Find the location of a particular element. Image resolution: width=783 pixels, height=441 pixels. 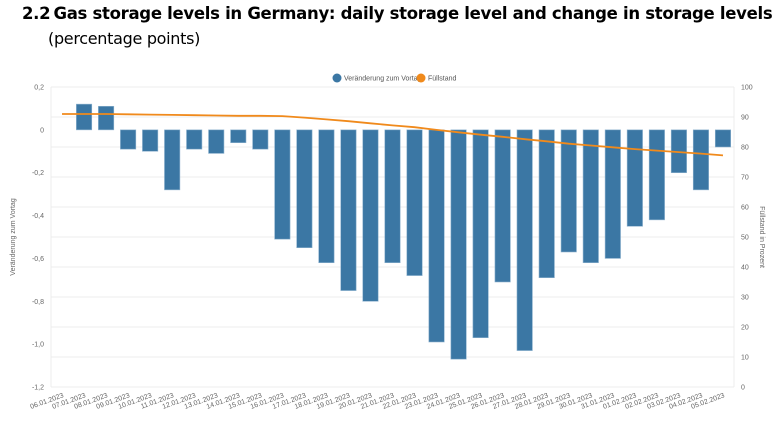

legend-bar-marker is located at coordinates (337, 78).